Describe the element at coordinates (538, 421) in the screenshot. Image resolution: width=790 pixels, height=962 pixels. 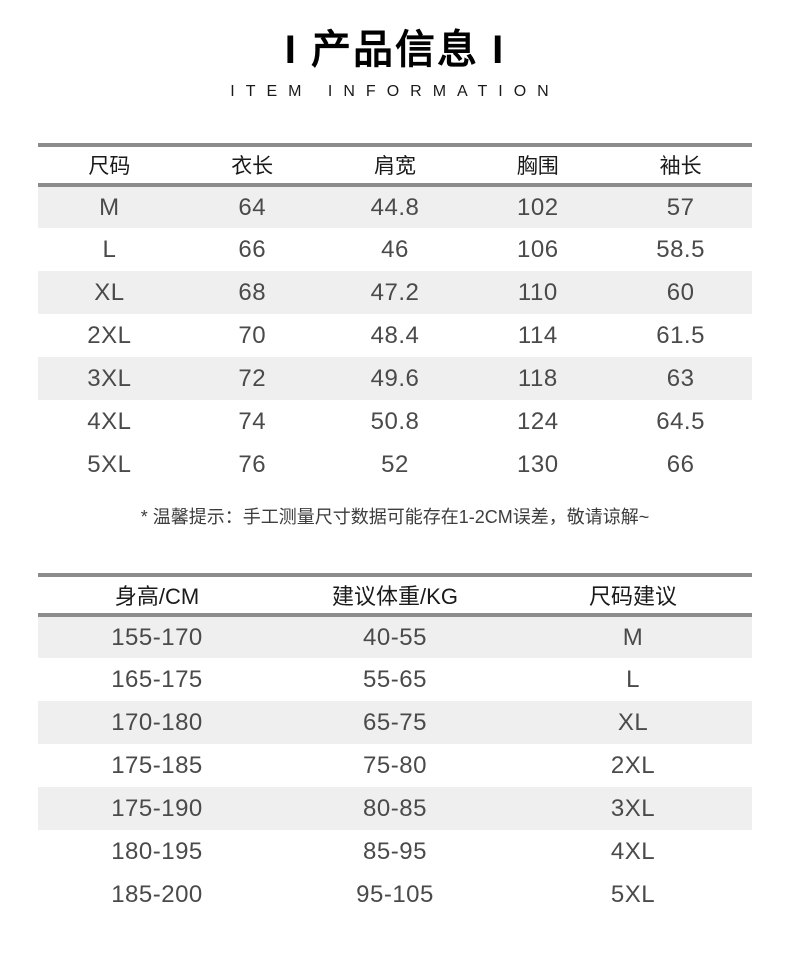
I see `measure-cell: 124` at that location.